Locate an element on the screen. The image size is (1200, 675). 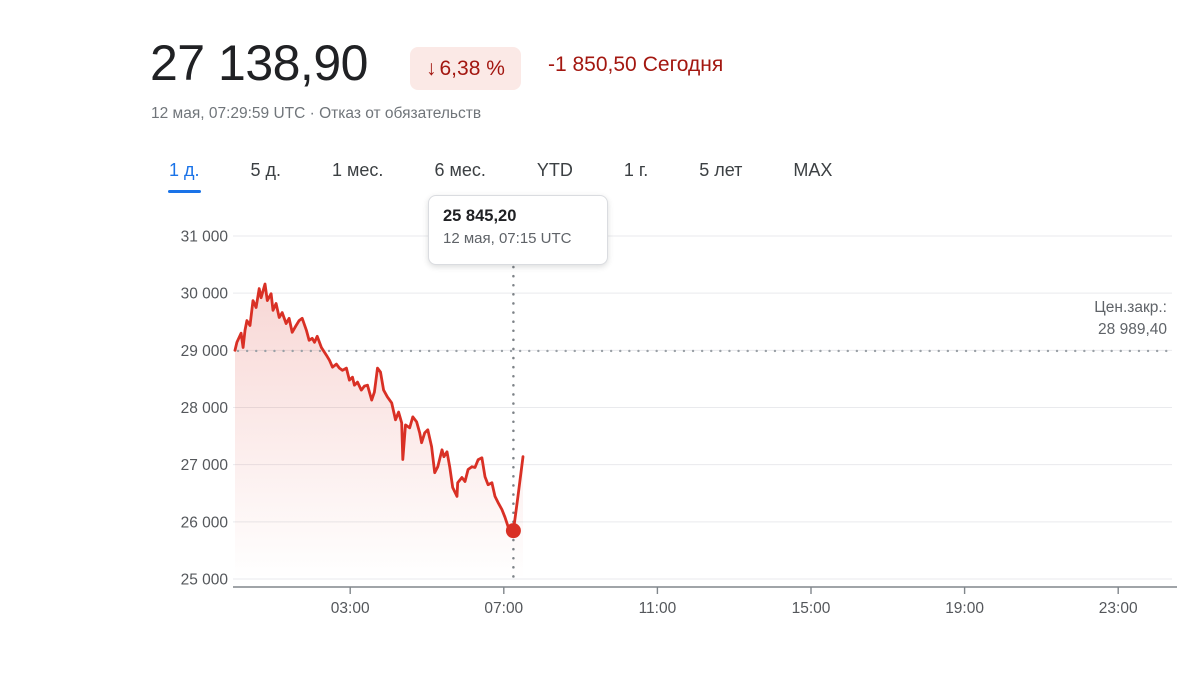
y-tick-label: 28 000 is located at coordinates (205, 408).